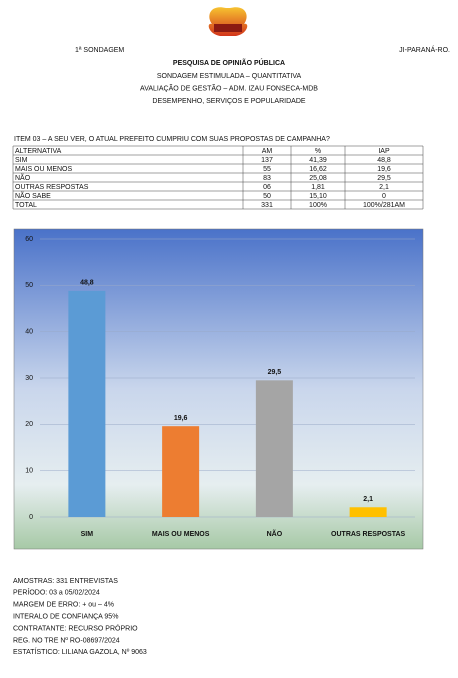  Describe the element at coordinates (38, 151) in the screenshot. I see `table-cell: ALTERNATIVA` at that location.